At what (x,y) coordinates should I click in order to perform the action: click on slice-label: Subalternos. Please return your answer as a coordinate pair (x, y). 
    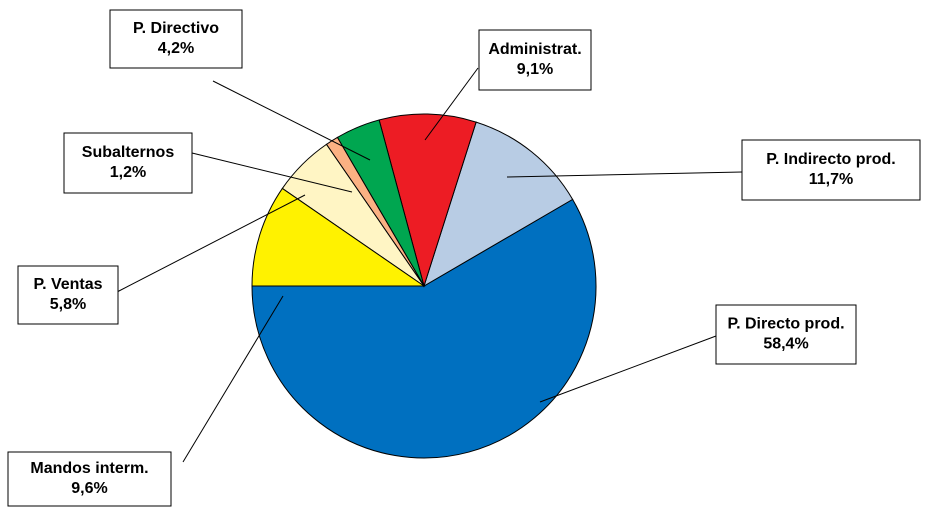
    Looking at the image, I should click on (128, 152).